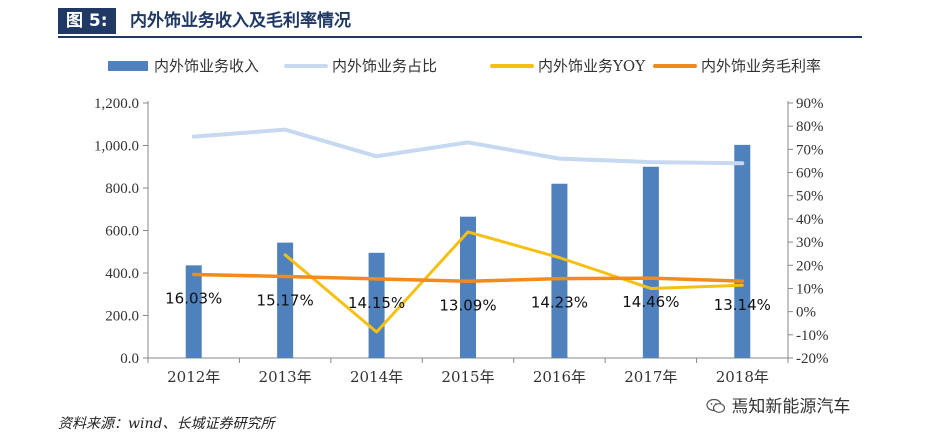 This screenshot has height=445, width=927. What do you see at coordinates (810, 127) in the screenshot?
I see `y-right-tick-label: 80%` at bounding box center [810, 127].